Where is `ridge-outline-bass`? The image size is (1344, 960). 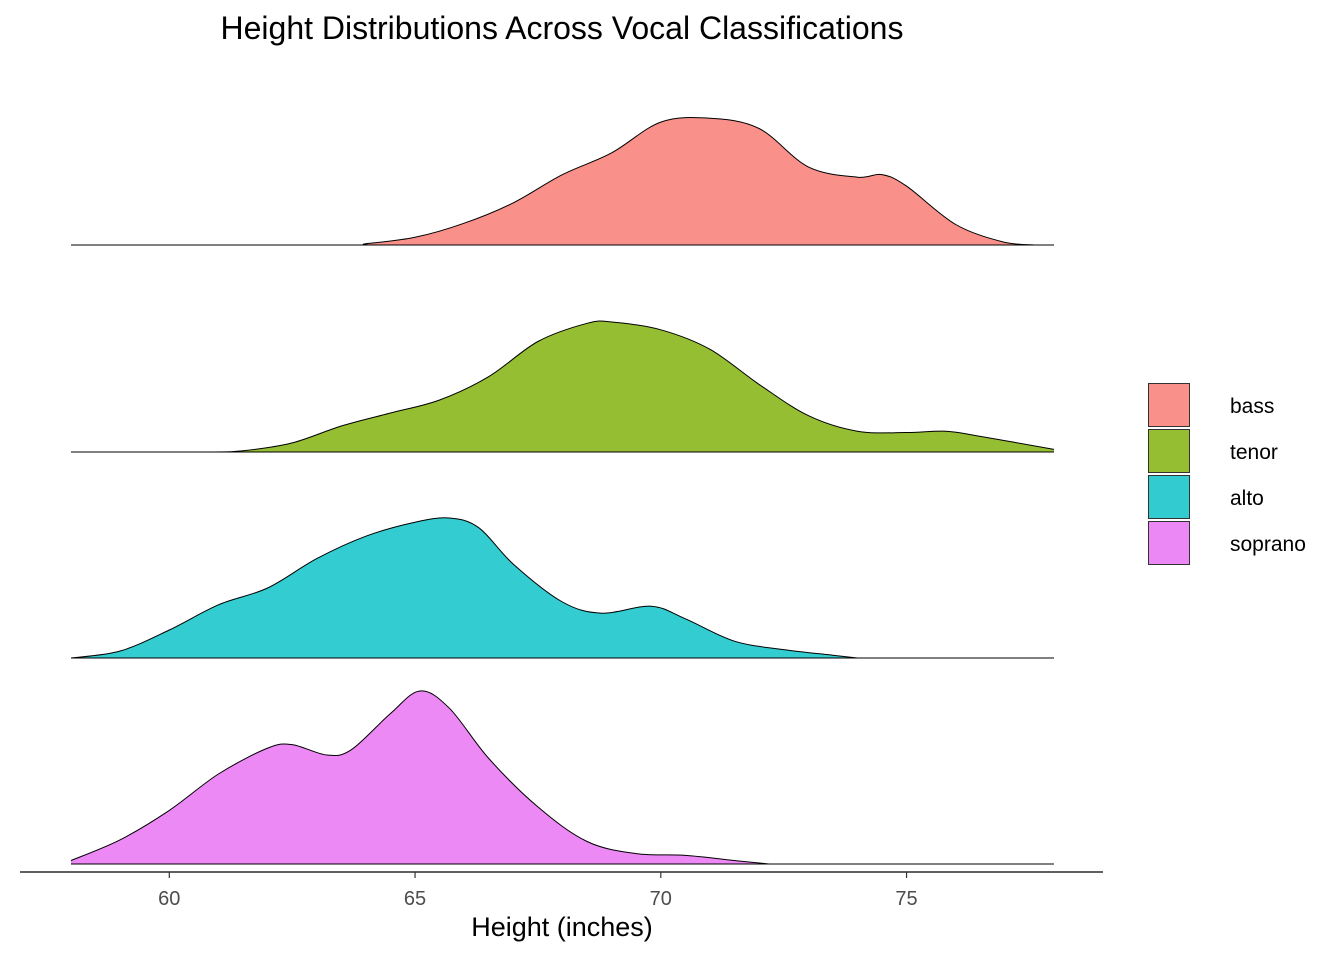 ridge-outline-bass is located at coordinates (553, 181).